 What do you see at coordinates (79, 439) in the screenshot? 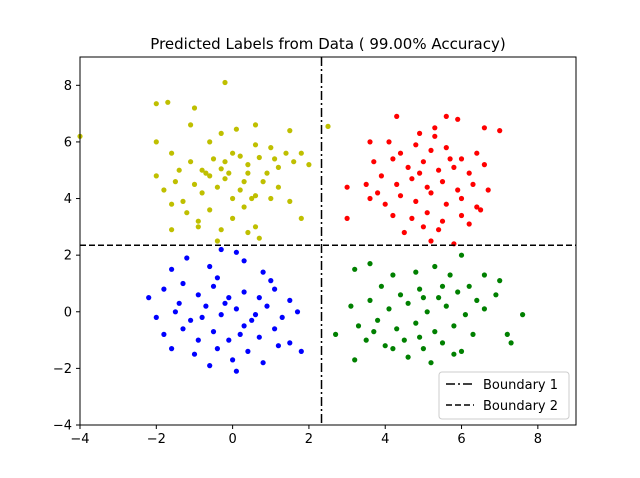
I see `x-tick-label: −4` at bounding box center [79, 439].